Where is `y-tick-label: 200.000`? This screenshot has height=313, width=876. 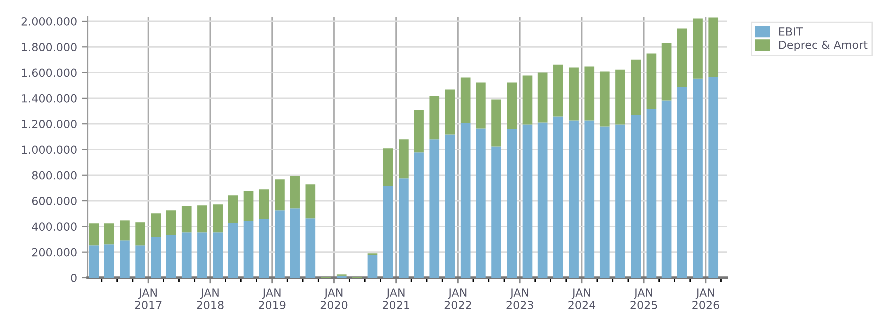
y-tick-label: 200.000 is located at coordinates (54, 252).